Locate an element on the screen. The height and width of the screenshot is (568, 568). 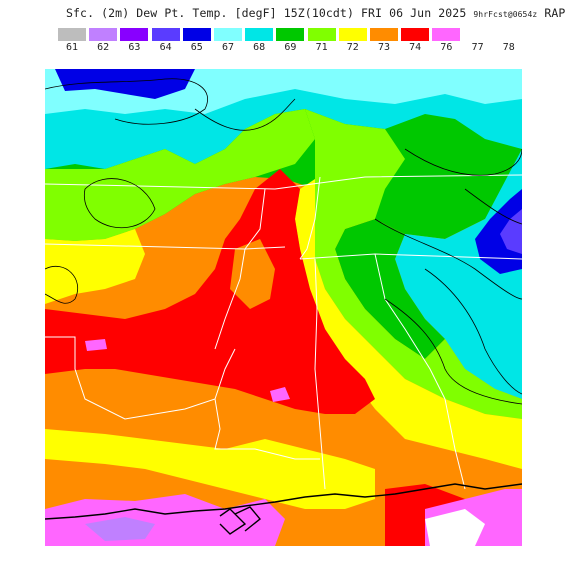
field-violet-gulf is located at coordinates (120, 529).